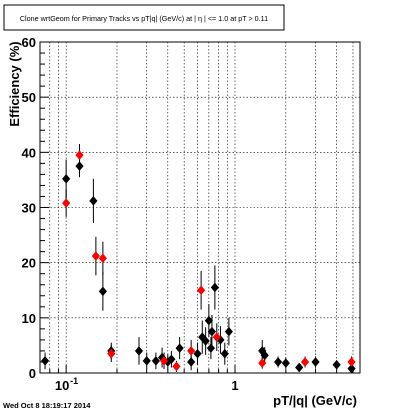  Describe the element at coordinates (29, 208) in the screenshot. I see `y-tick-label: 30` at that location.